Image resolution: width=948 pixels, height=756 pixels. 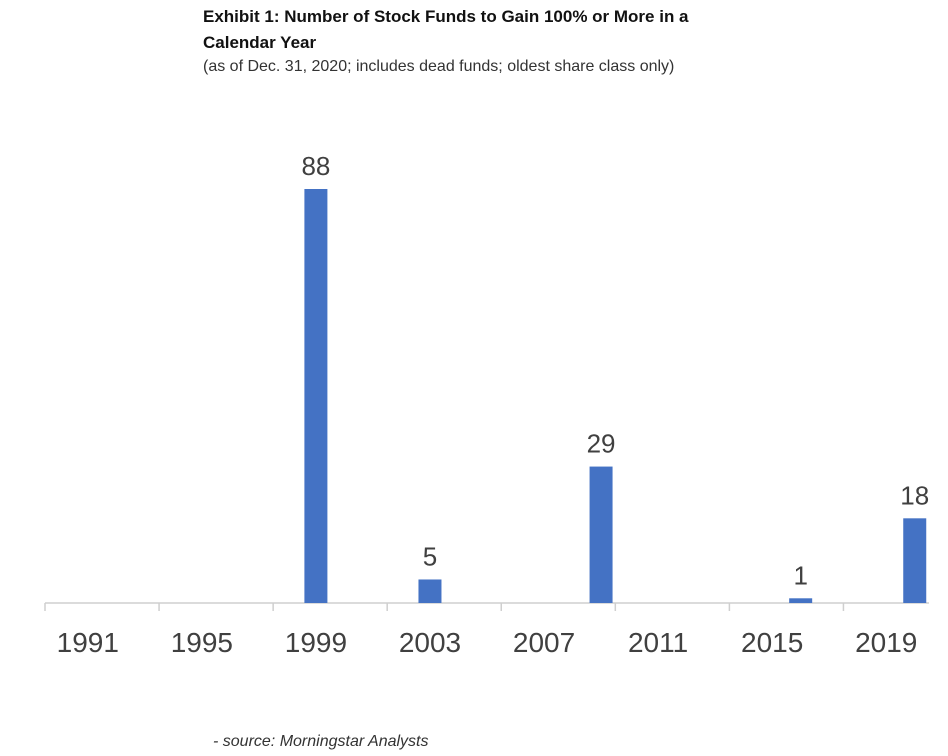 I want to click on x-axis: 1991 1995 1999 2003 2007 2011 2015 2019, so click(x=486, y=630).